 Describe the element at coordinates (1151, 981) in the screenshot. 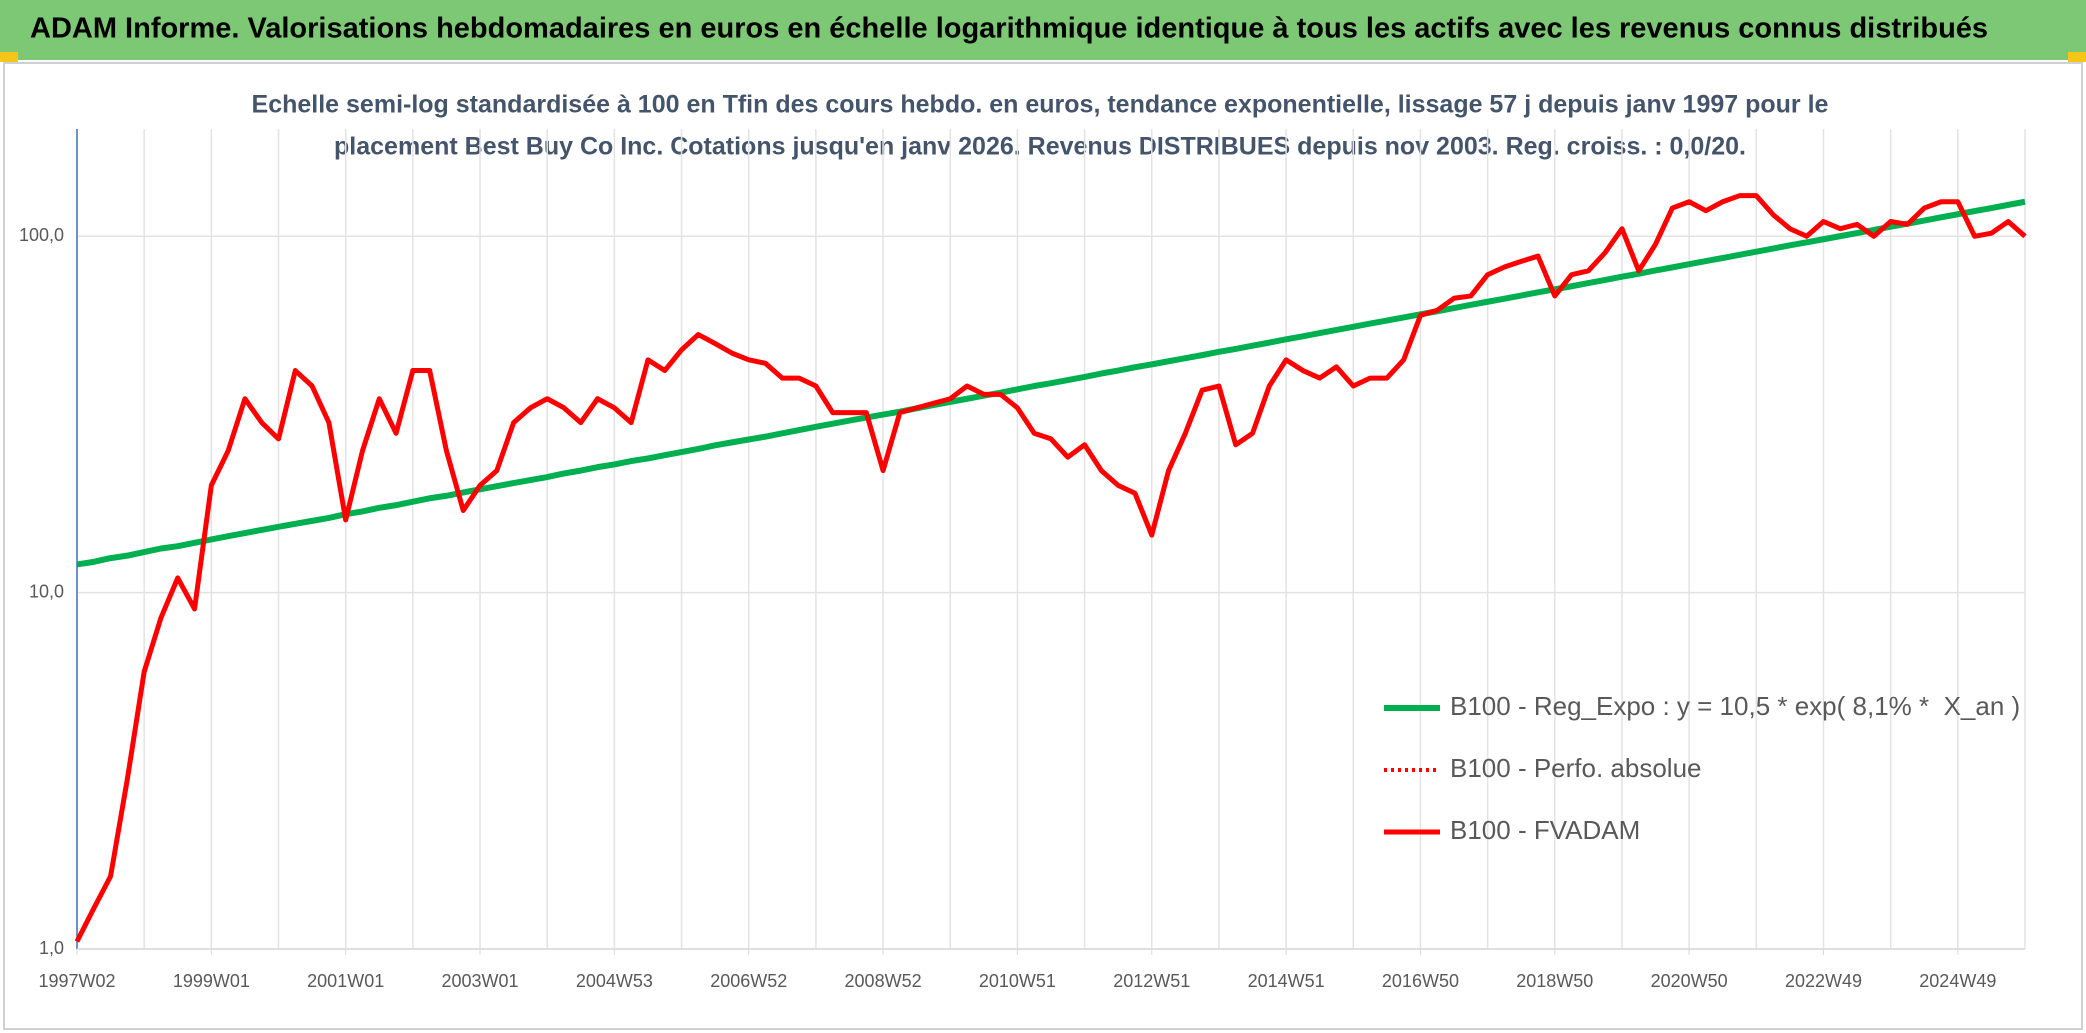

I see `x-tick-label: 2012W51` at that location.